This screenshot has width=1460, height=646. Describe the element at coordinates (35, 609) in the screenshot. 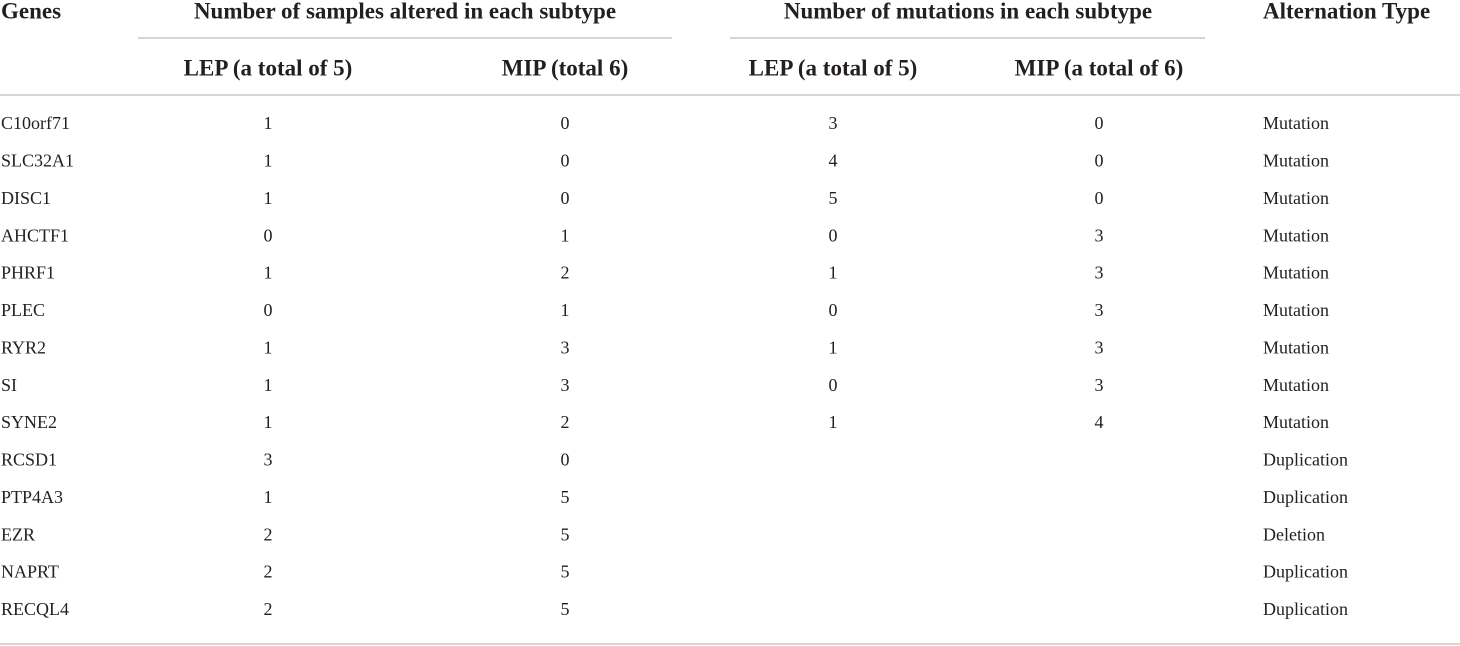

I see `gene-name: RECQL4` at that location.